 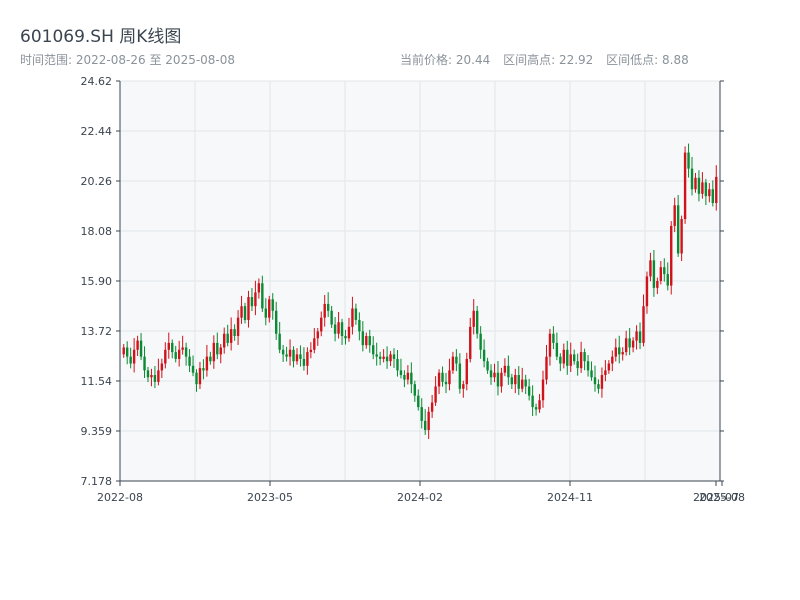 What do you see at coordinates (97, 281) in the screenshot?
I see `y-tick-label: 15.90` at bounding box center [97, 281].